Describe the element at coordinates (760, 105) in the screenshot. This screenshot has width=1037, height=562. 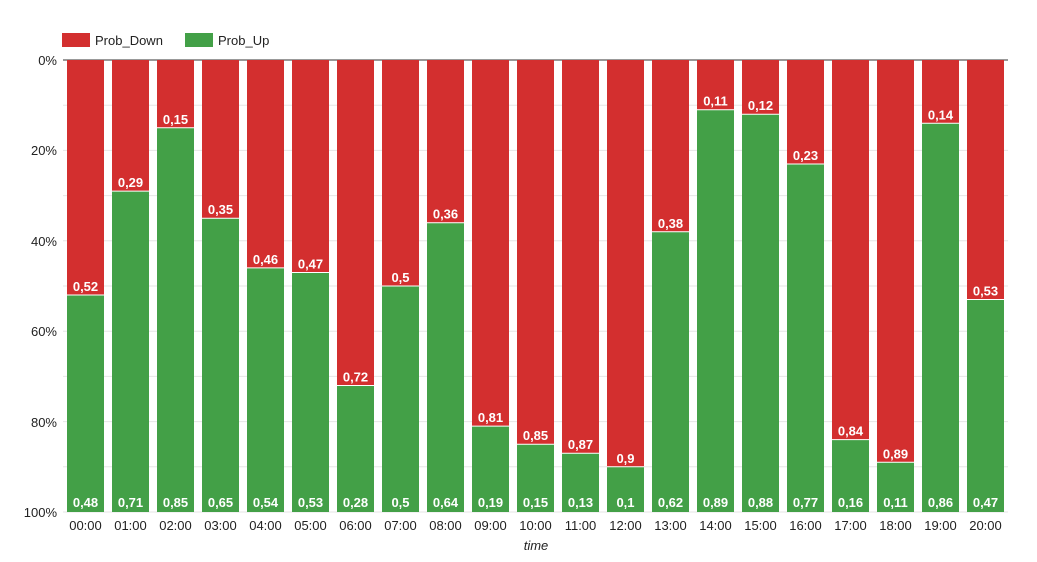
I see `data-label-prob-down: 0,12` at that location.